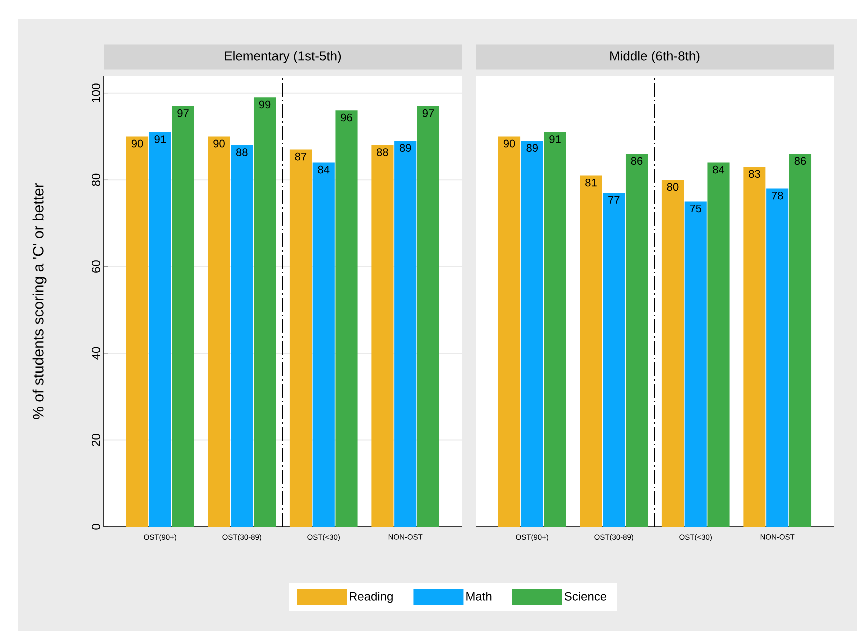 The image size is (863, 637). Describe the element at coordinates (696, 208) in the screenshot. I see `data-label: 75` at that location.